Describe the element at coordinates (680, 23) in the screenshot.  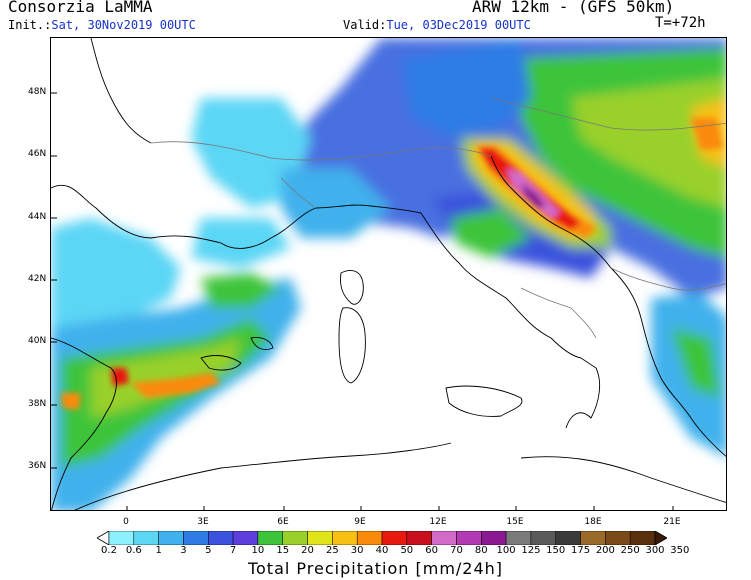
I see `lead-time: T=+72h` at that location.